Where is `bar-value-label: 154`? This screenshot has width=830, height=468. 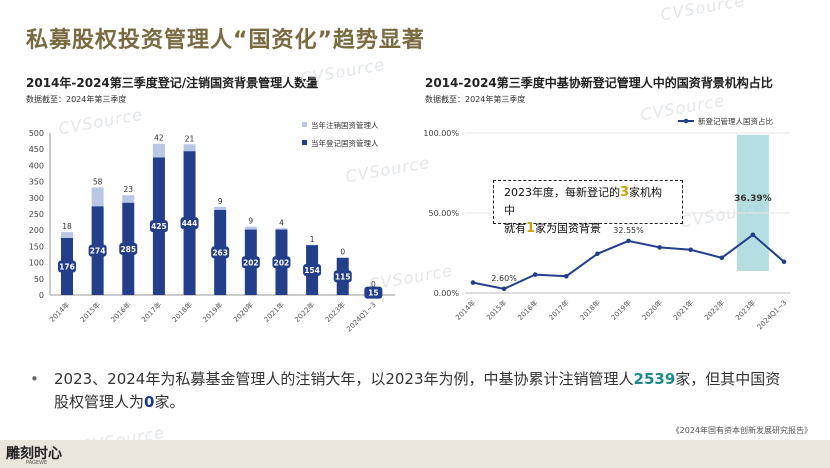
bar-value-label: 154 is located at coordinates (312, 270).